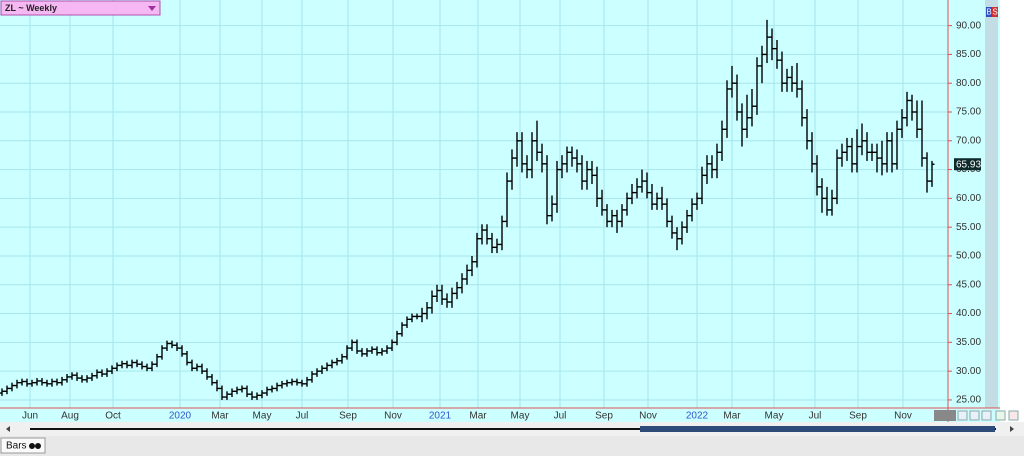 The height and width of the screenshot is (456, 1024). Describe the element at coordinates (995, 12) in the screenshot. I see `sell-button` at that location.